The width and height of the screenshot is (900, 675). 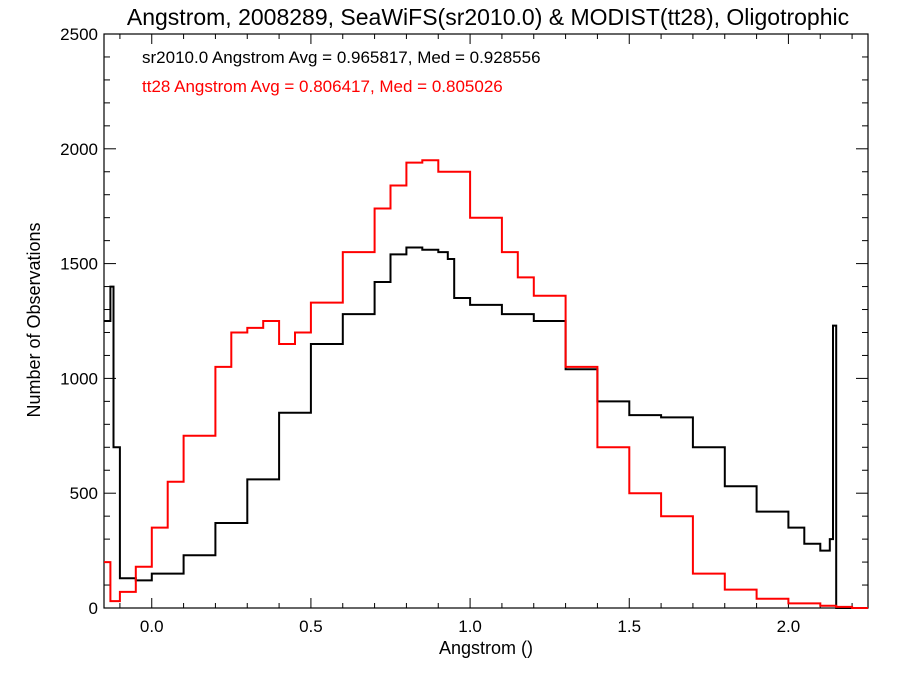 I want to click on y-tick-label: 2000, so click(x=79, y=149).